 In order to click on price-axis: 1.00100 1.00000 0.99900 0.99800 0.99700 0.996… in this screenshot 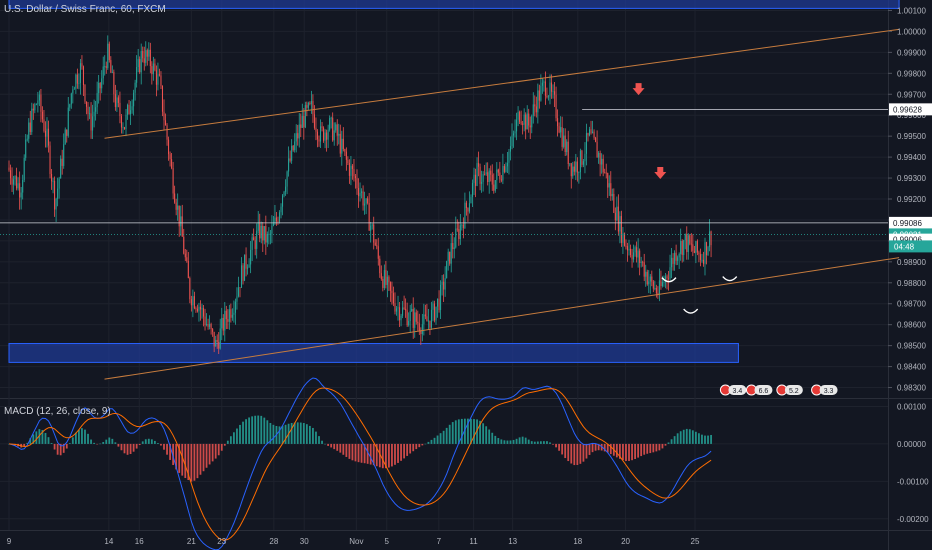, I will do `click(910, 265)`.